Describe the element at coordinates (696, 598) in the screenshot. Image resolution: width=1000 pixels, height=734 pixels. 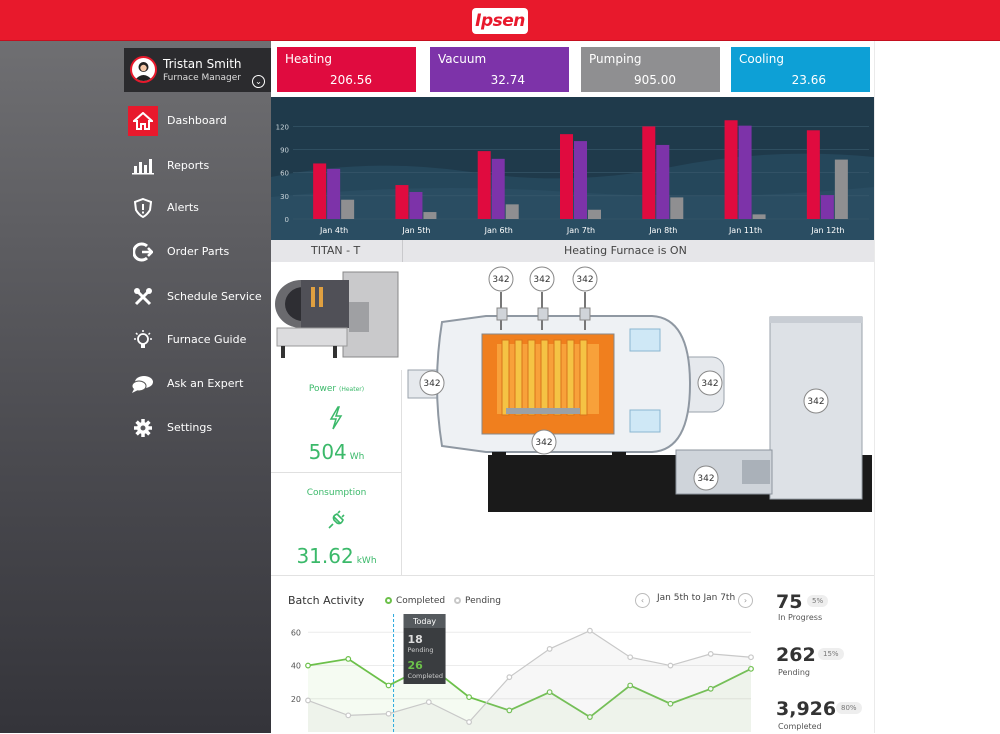
I see `date-range: Jan 5th to Jan 7th` at that location.